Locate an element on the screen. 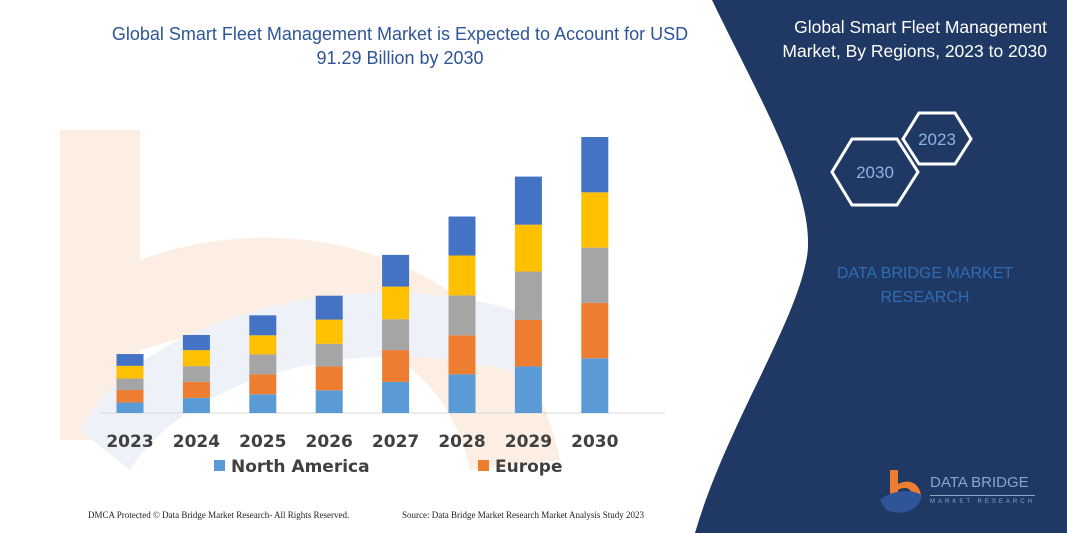  brand-watermark: DATA BRIDGE MARKET RESEARCH is located at coordinates (925, 285).